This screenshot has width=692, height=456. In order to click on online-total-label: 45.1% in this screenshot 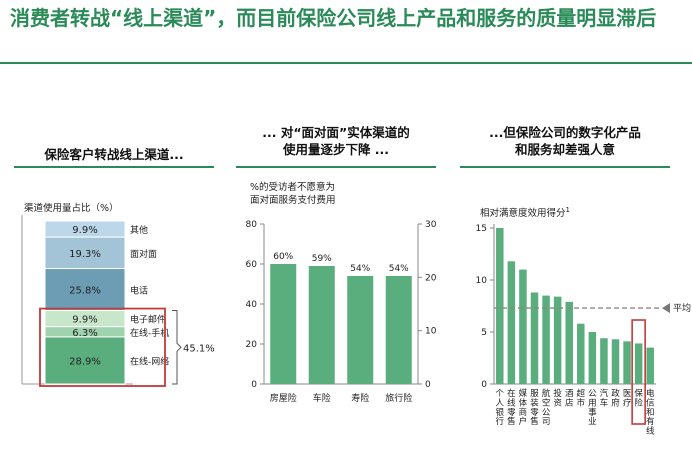, I will do `click(199, 348)`.